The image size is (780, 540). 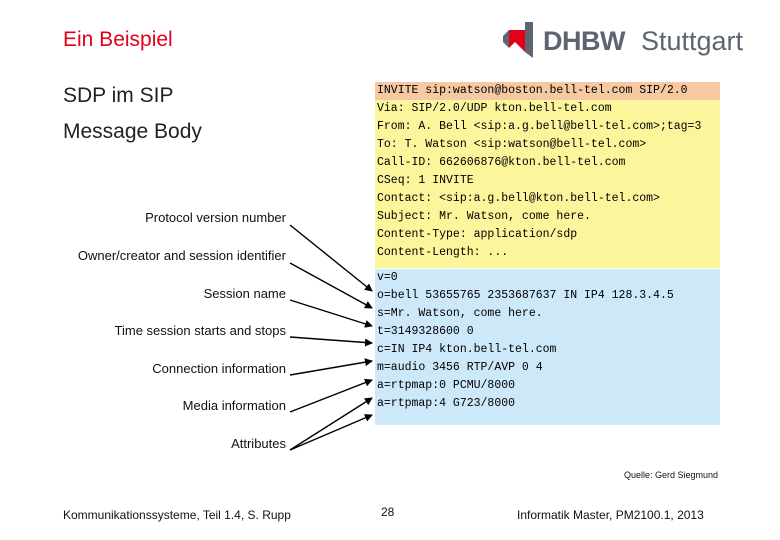 I want to click on sip-header-line: Content-Type: application/sdp, so click(x=477, y=234).